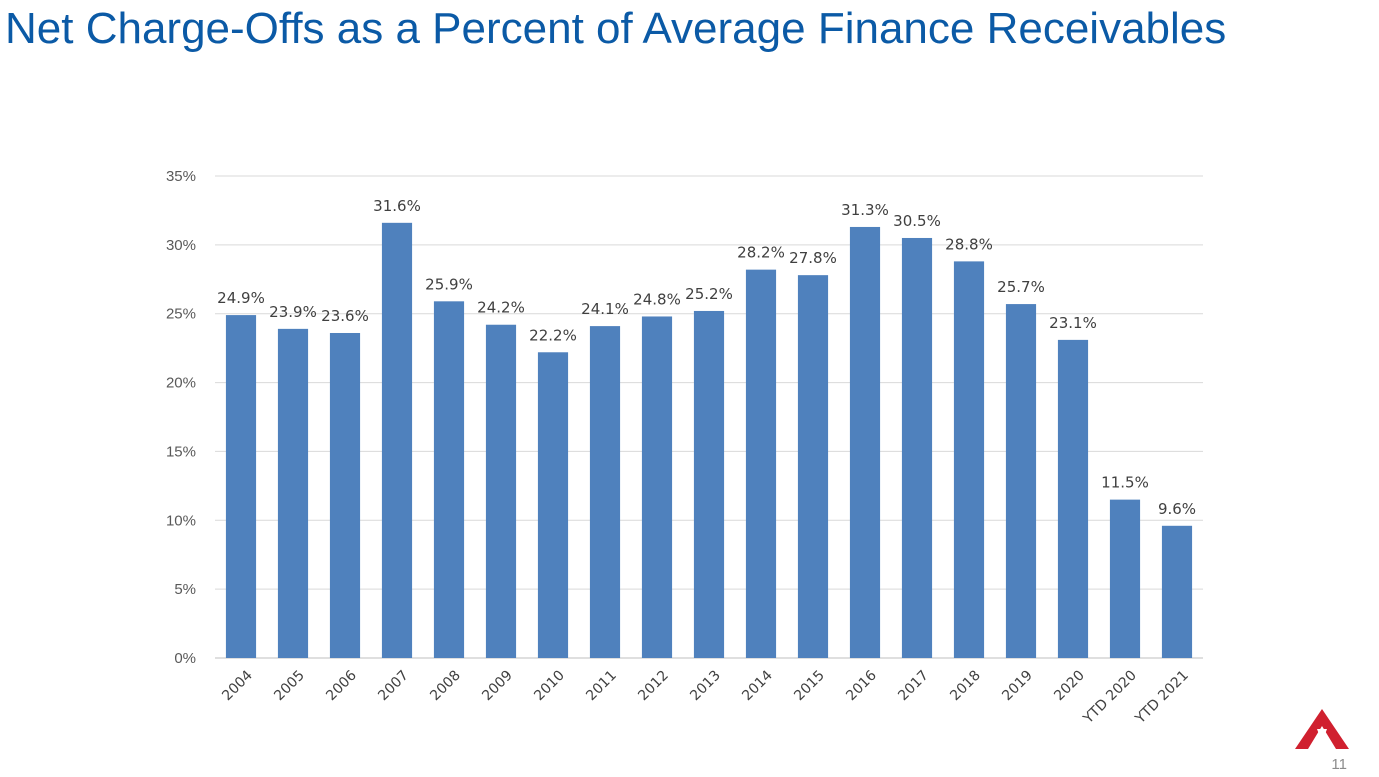 This screenshot has width=1379, height=777. Describe the element at coordinates (813, 258) in the screenshot. I see `data-label: 27.8%` at that location.